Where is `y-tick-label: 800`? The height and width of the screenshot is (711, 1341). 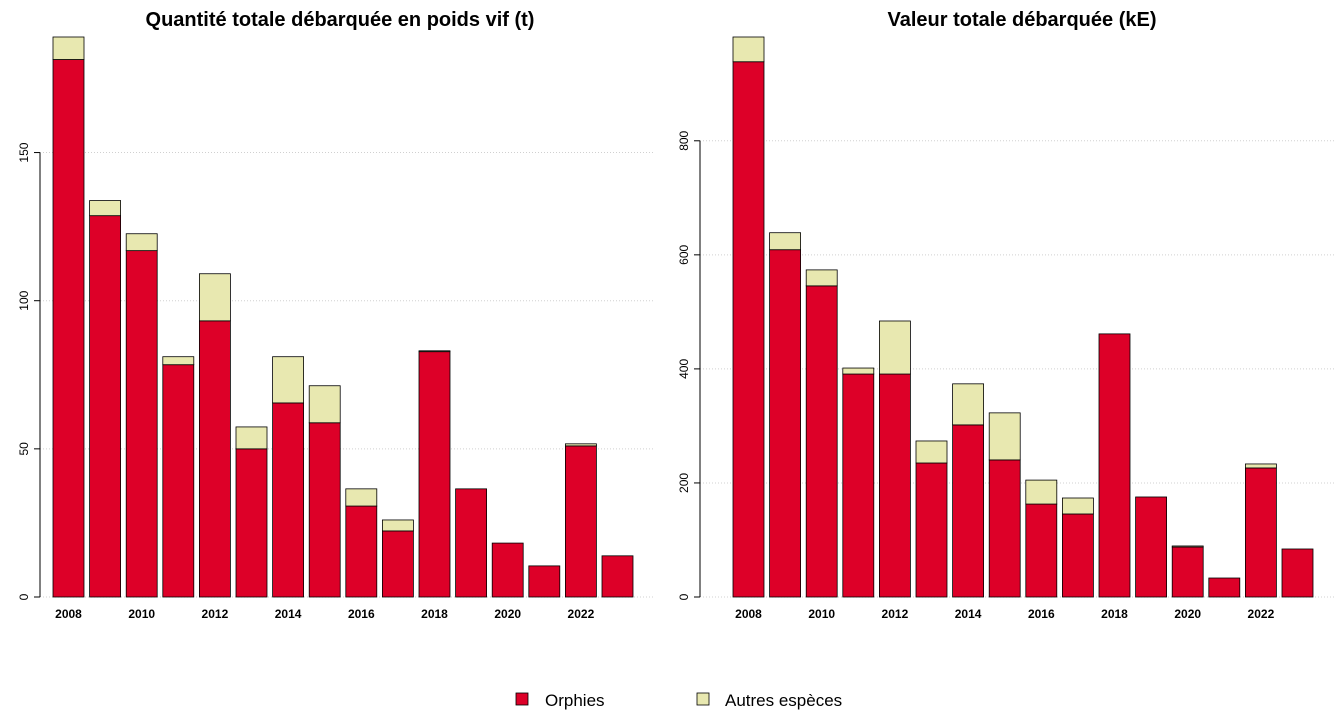
y-tick-label: 800 is located at coordinates (684, 140).